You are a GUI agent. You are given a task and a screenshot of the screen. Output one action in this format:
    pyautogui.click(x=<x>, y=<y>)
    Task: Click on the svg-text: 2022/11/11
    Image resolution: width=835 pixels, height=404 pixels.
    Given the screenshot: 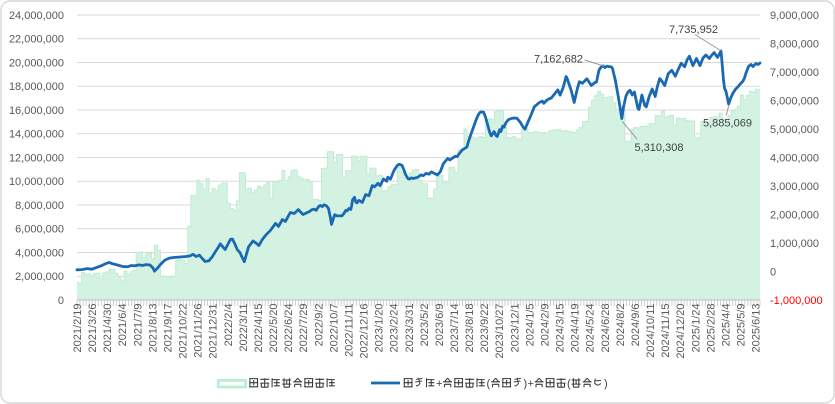 What is the action you would take?
    pyautogui.click(x=349, y=330)
    